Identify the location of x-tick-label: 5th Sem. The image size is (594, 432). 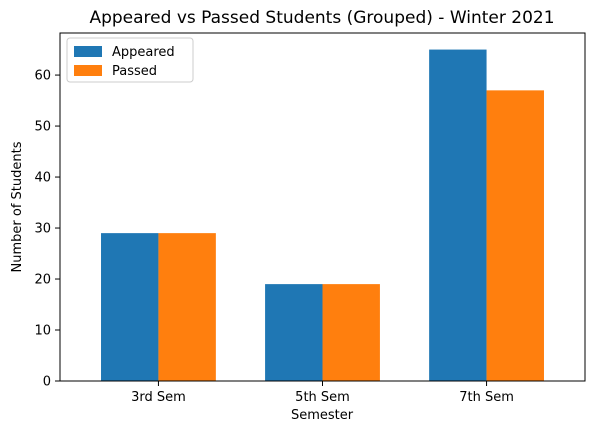
(322, 397).